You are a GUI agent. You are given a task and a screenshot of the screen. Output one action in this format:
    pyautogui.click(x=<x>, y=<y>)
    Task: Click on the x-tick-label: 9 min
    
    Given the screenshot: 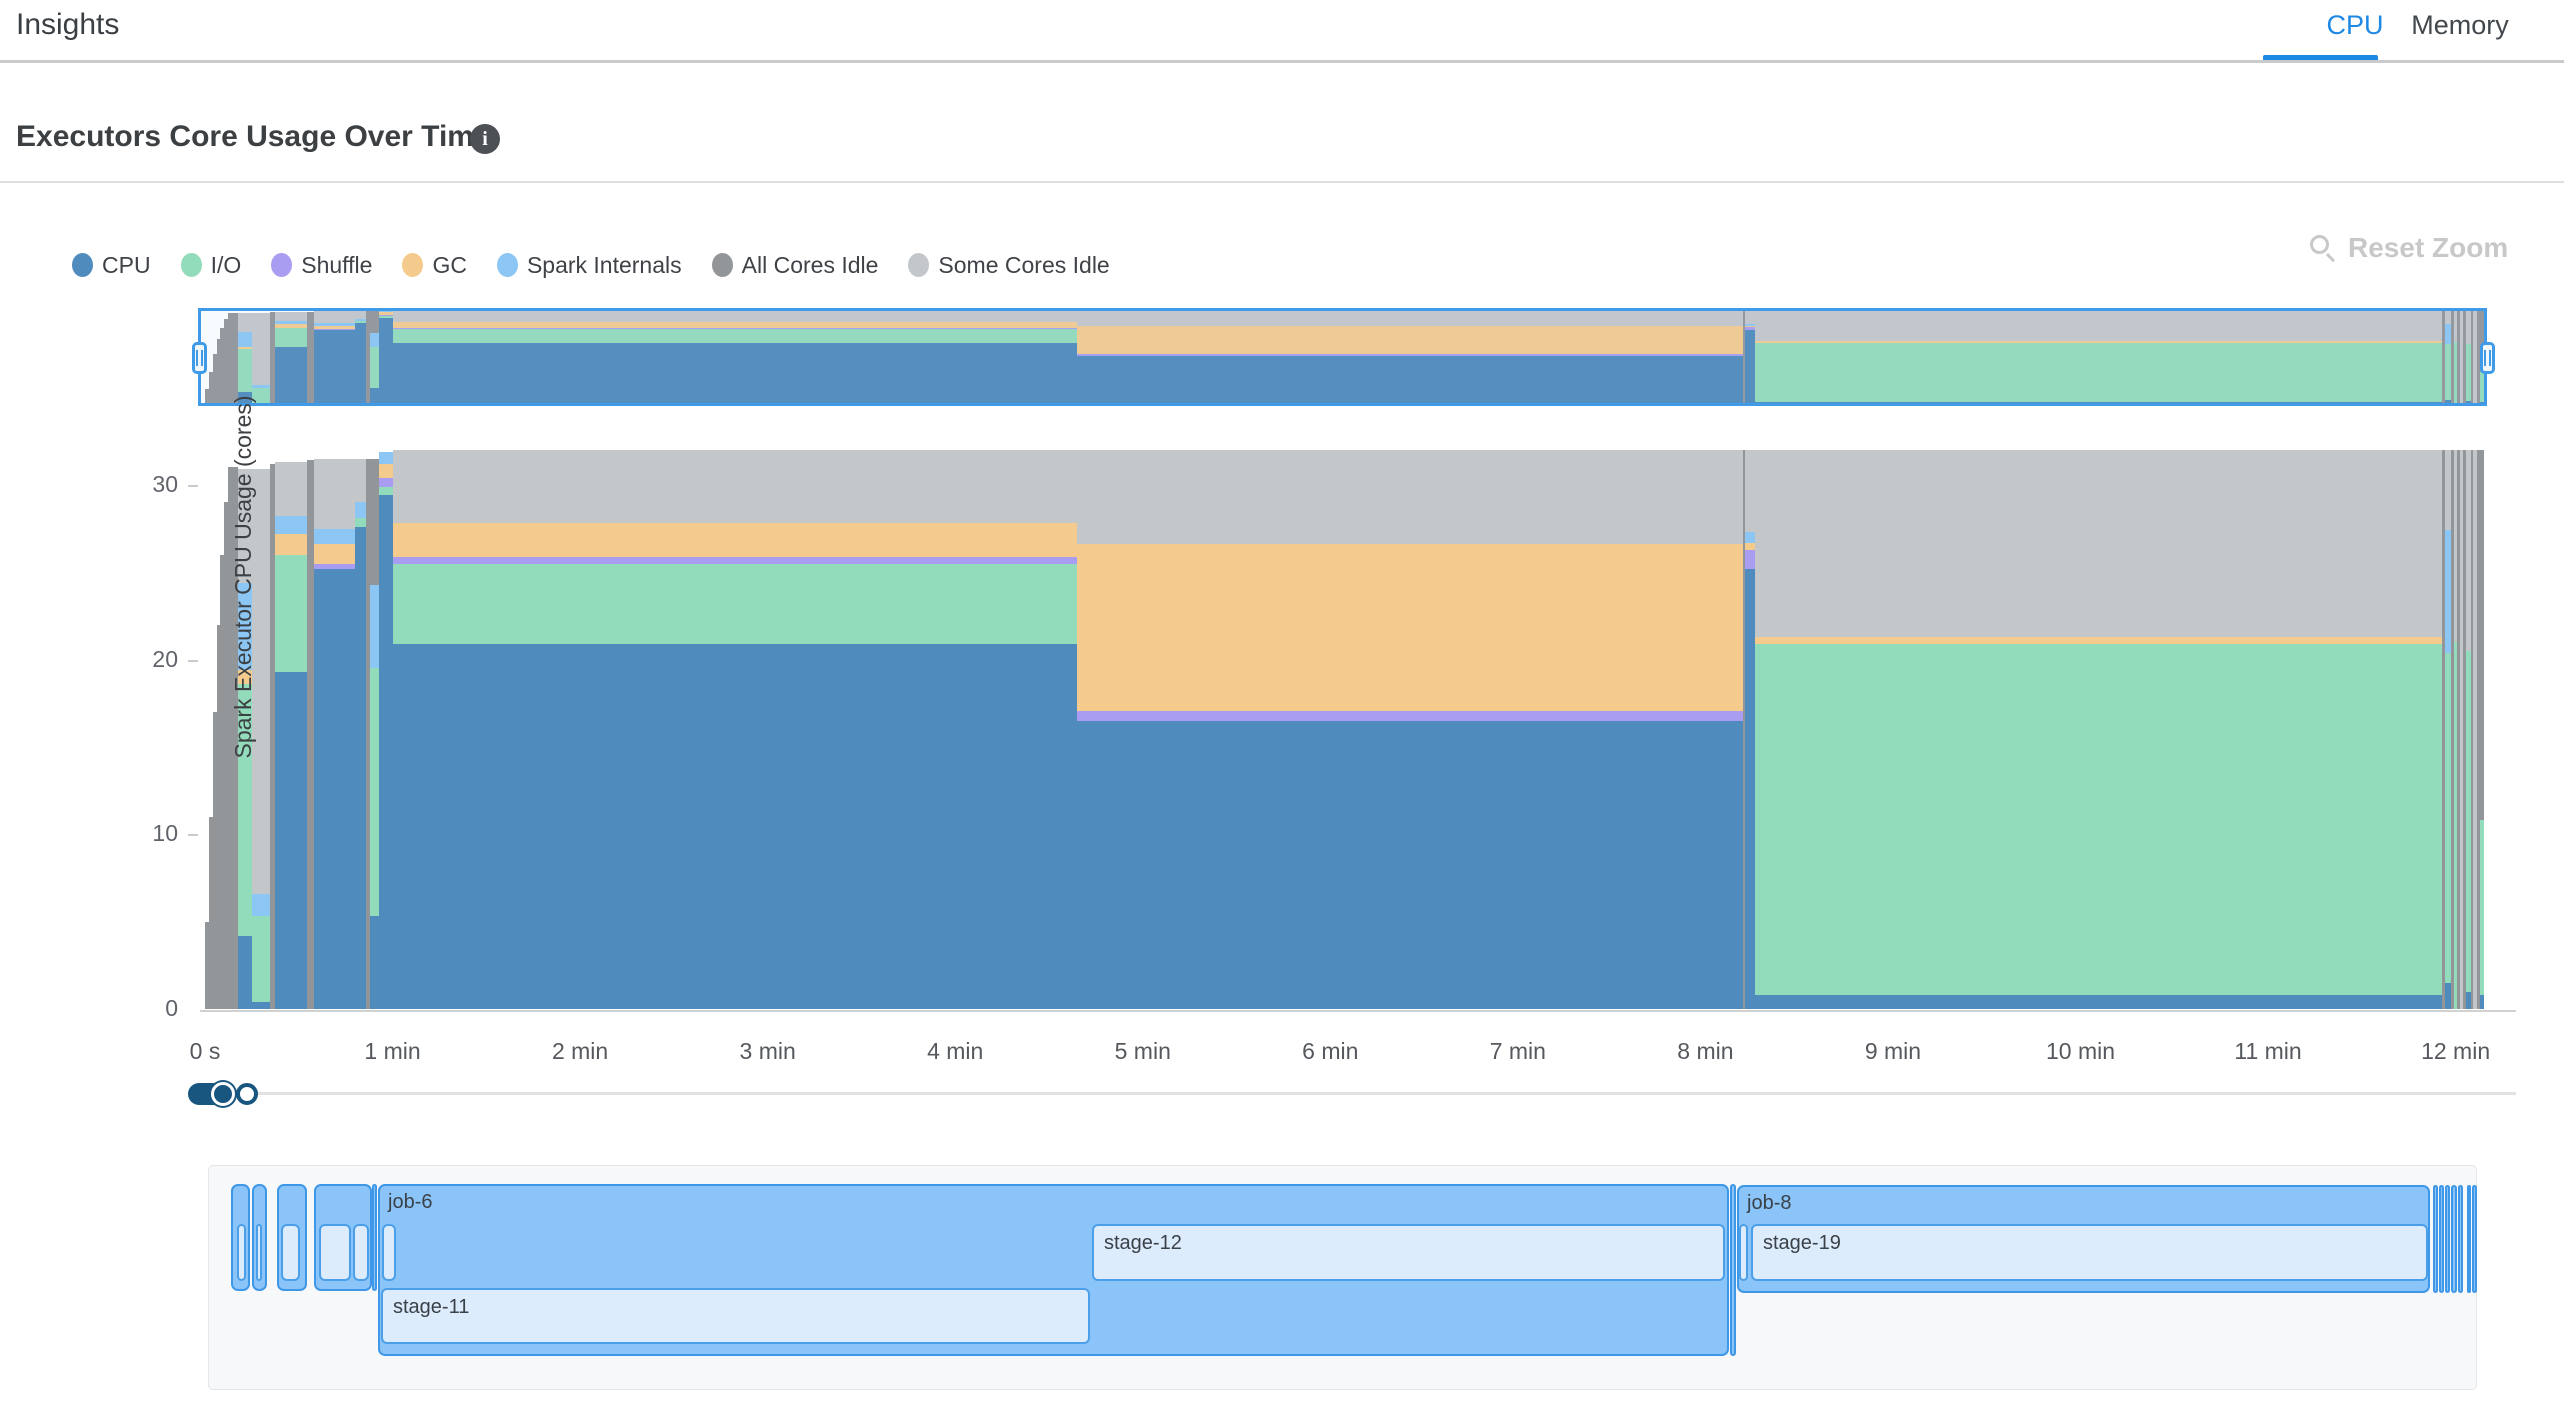 What is the action you would take?
    pyautogui.click(x=1893, y=1051)
    